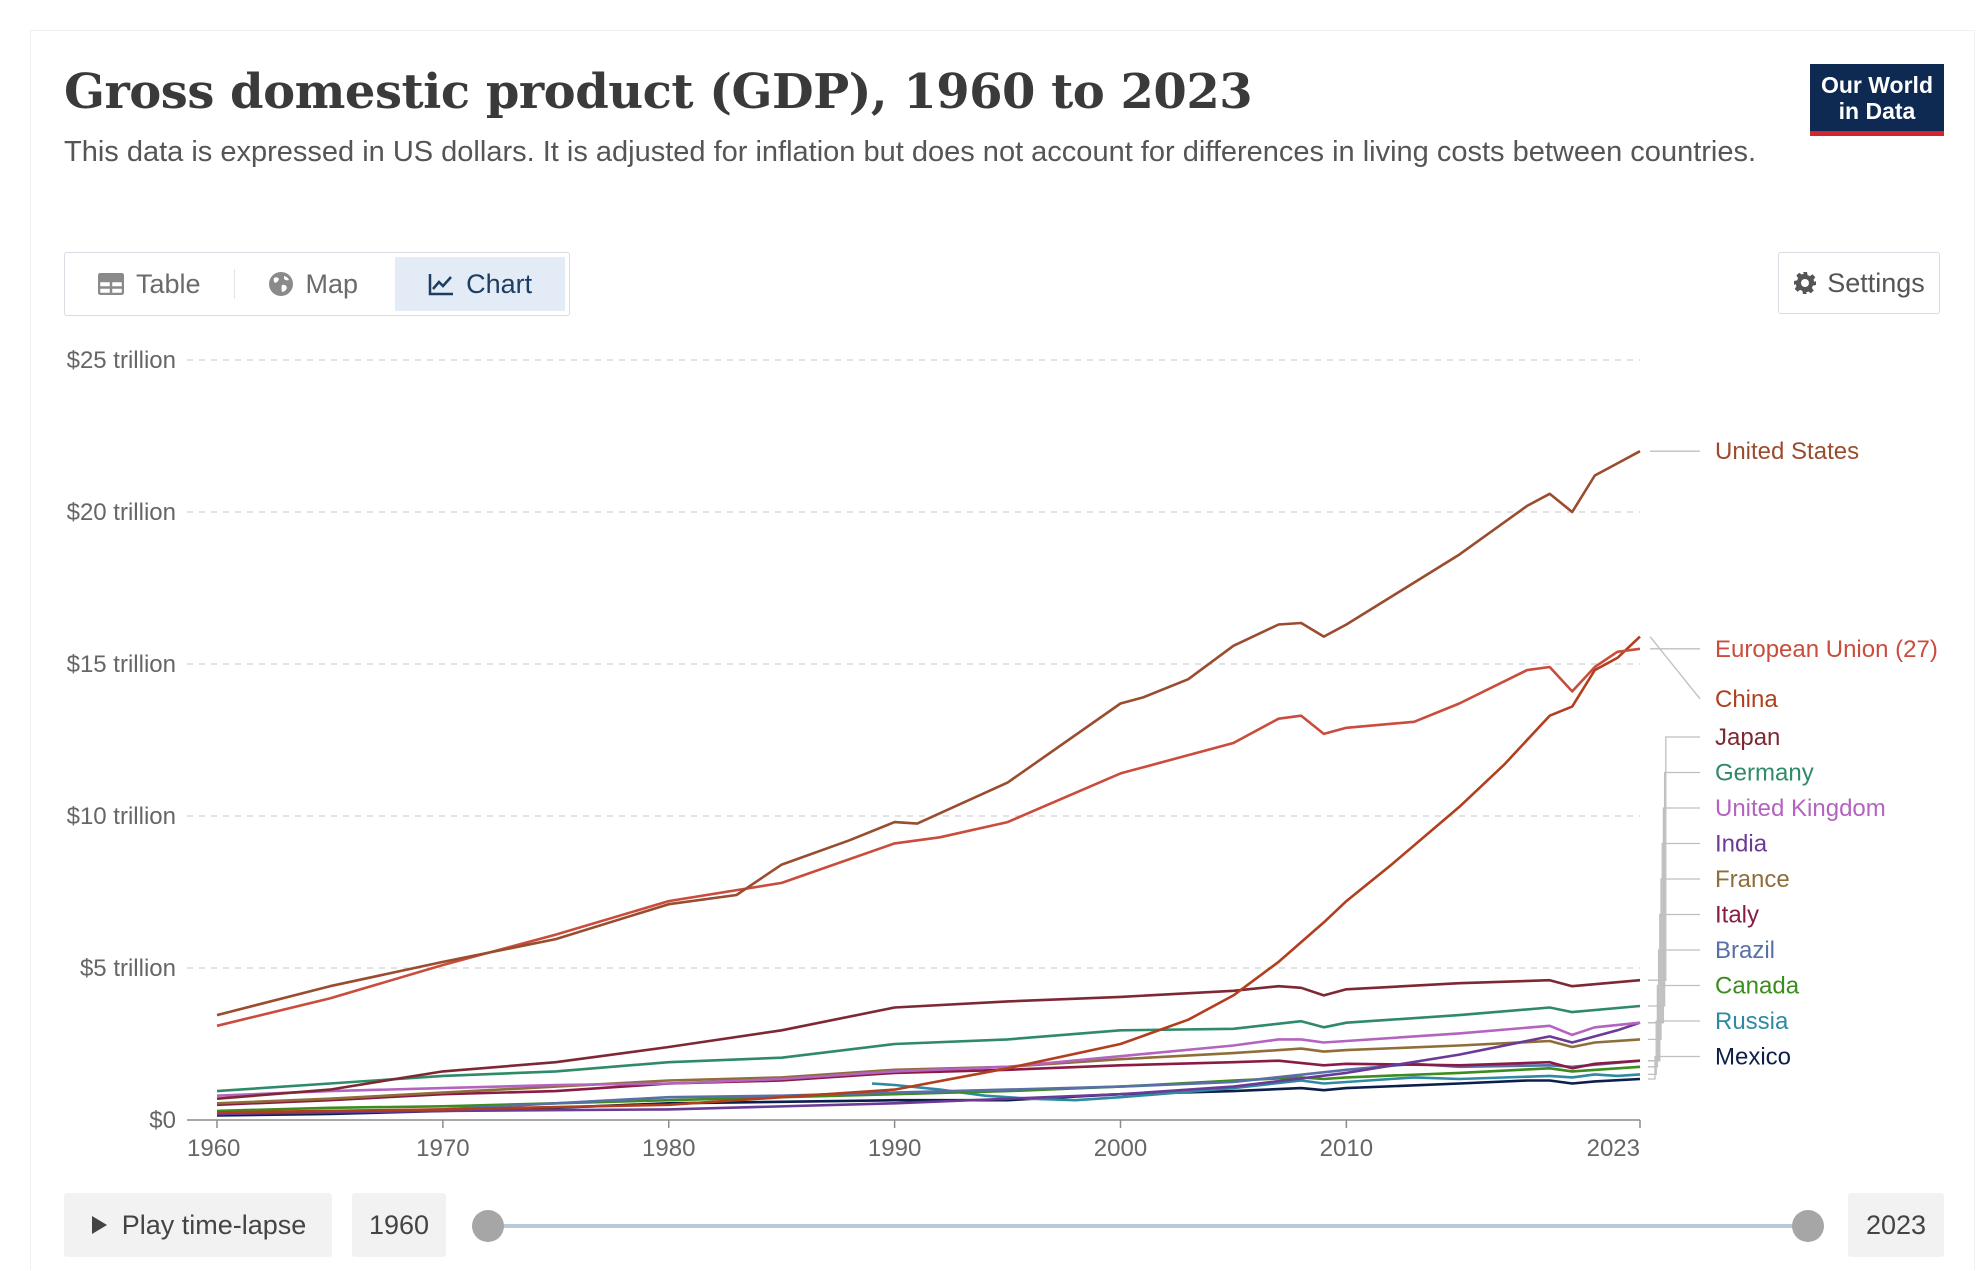  Describe the element at coordinates (1346, 1148) in the screenshot. I see `x-tick-label: 2010` at that location.